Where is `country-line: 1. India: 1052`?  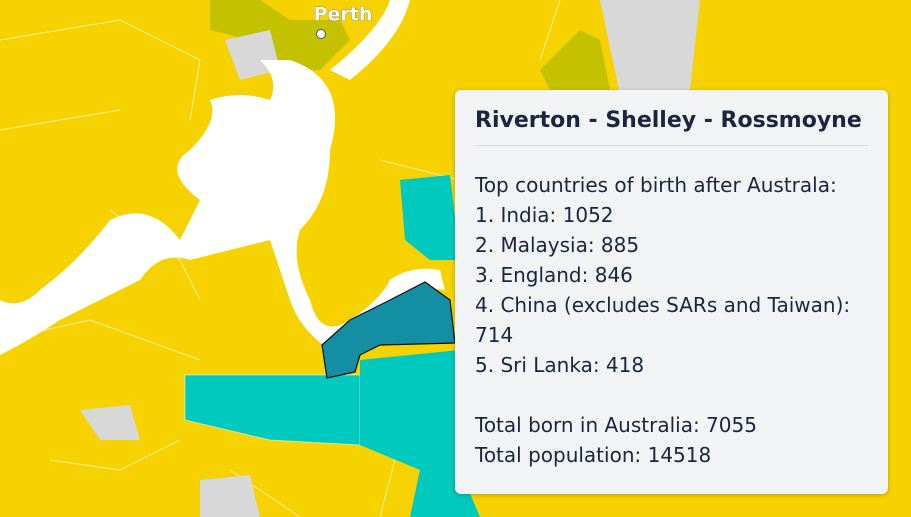
country-line: 1. India: 1052 is located at coordinates (544, 215).